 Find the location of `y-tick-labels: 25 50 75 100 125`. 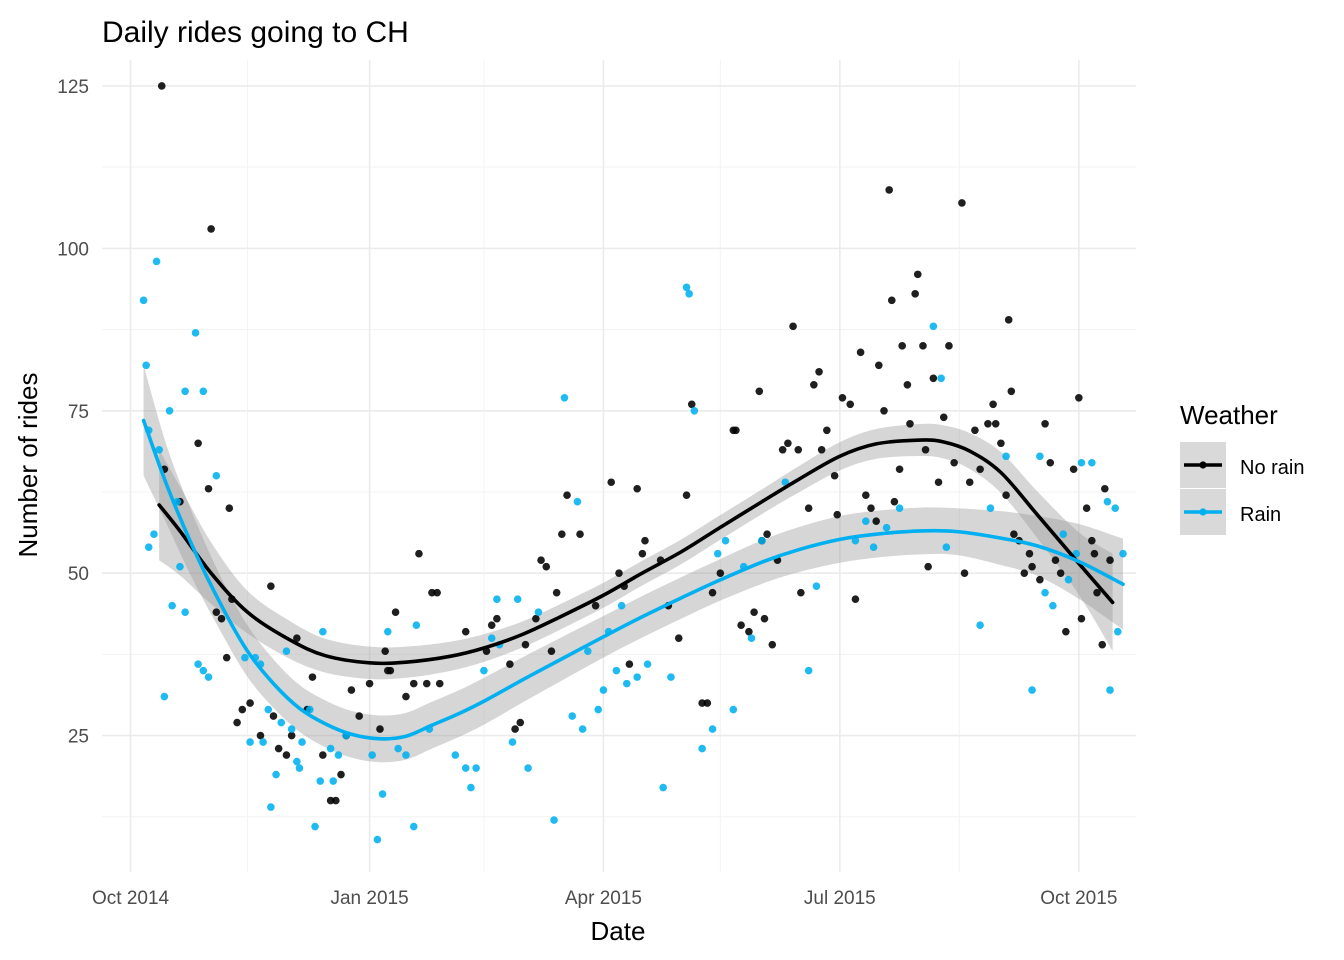

y-tick-labels: 25 50 75 100 125 is located at coordinates (73, 412).